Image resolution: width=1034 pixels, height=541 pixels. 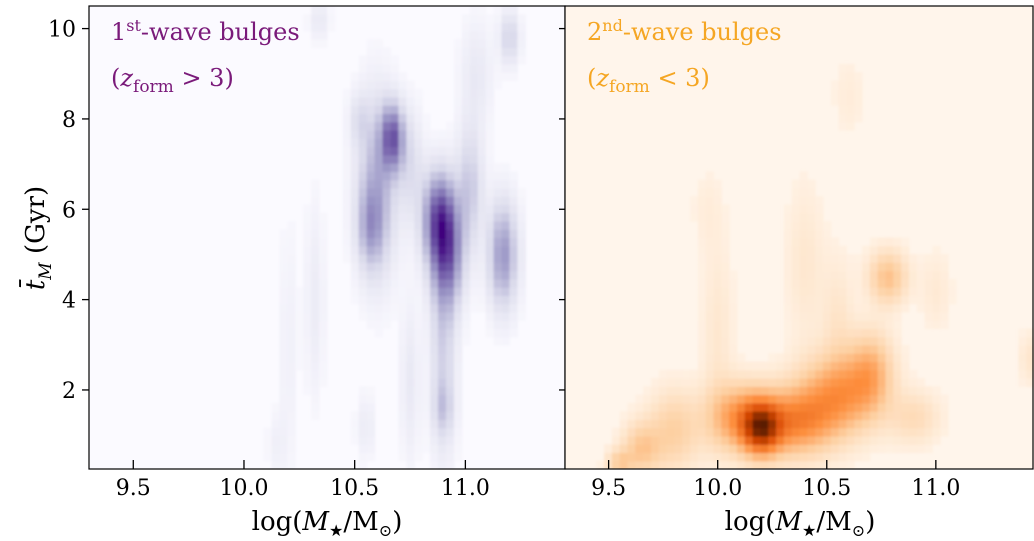 I want to click on left-annotation-line2: (zform > 3), so click(x=172, y=80).